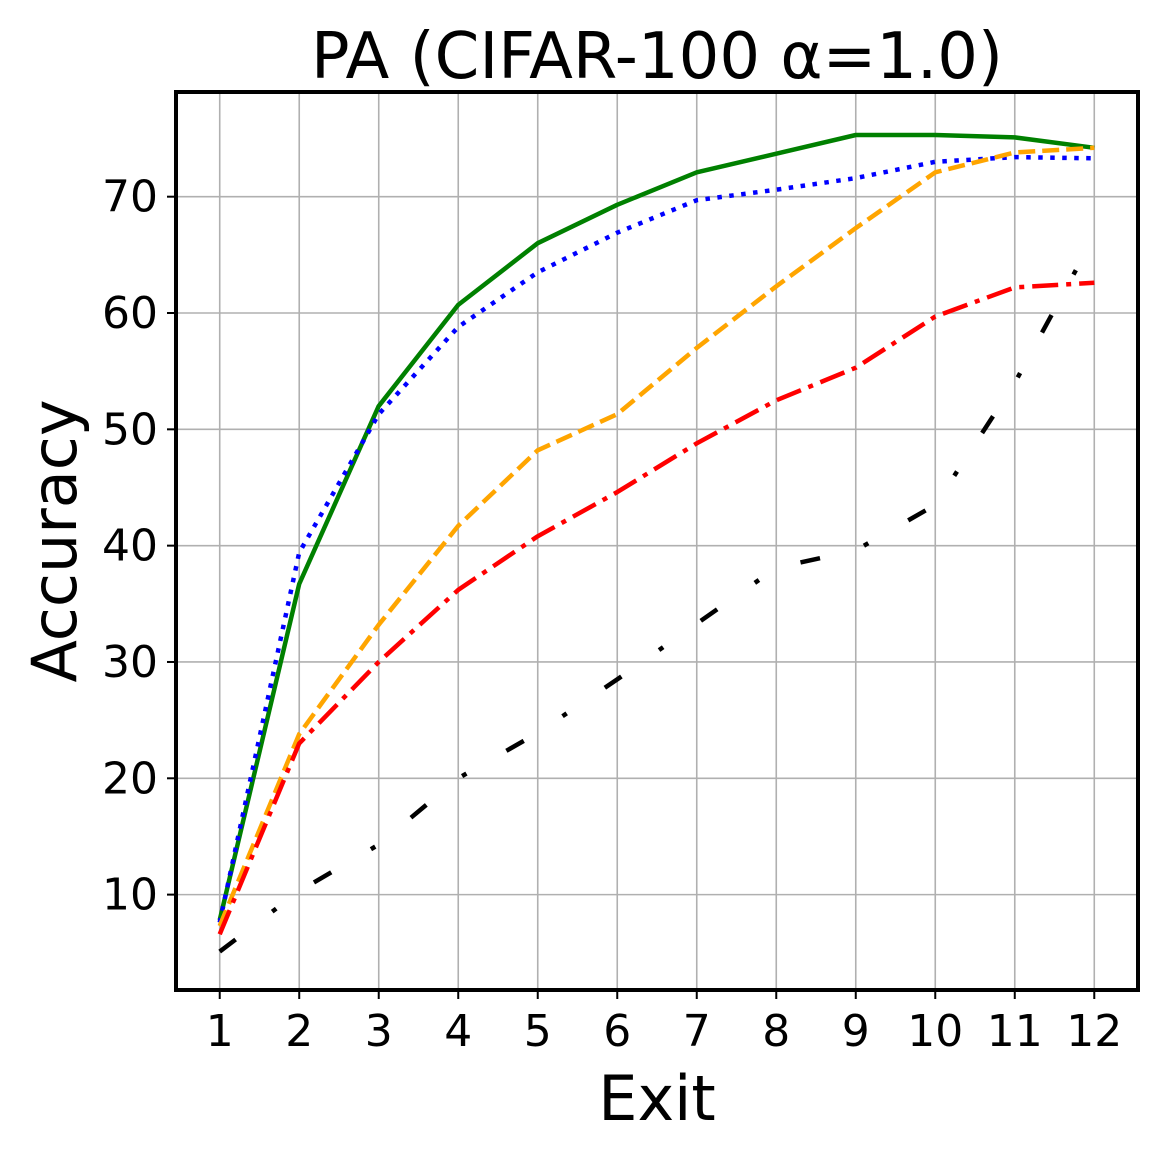 This screenshot has height=1160, width=1160. What do you see at coordinates (657, 57) in the screenshot?
I see `chart-title: PA (CIFAR-100 α=1.0)` at bounding box center [657, 57].